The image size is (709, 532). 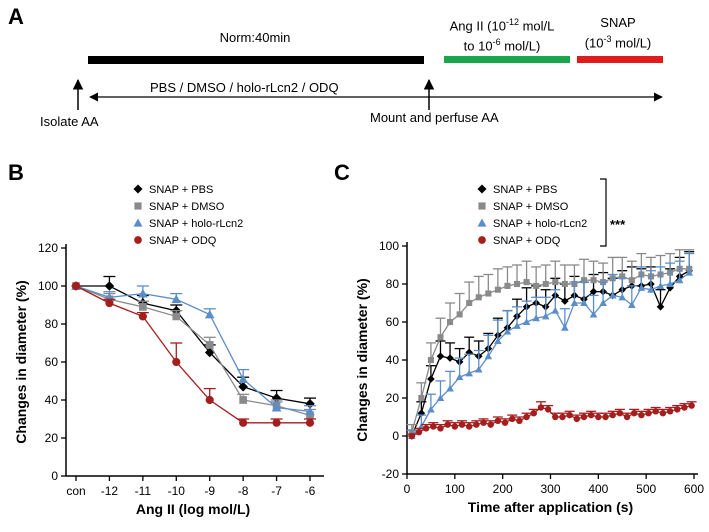 I want to click on y-tick-label: -20, so click(x=391, y=474).